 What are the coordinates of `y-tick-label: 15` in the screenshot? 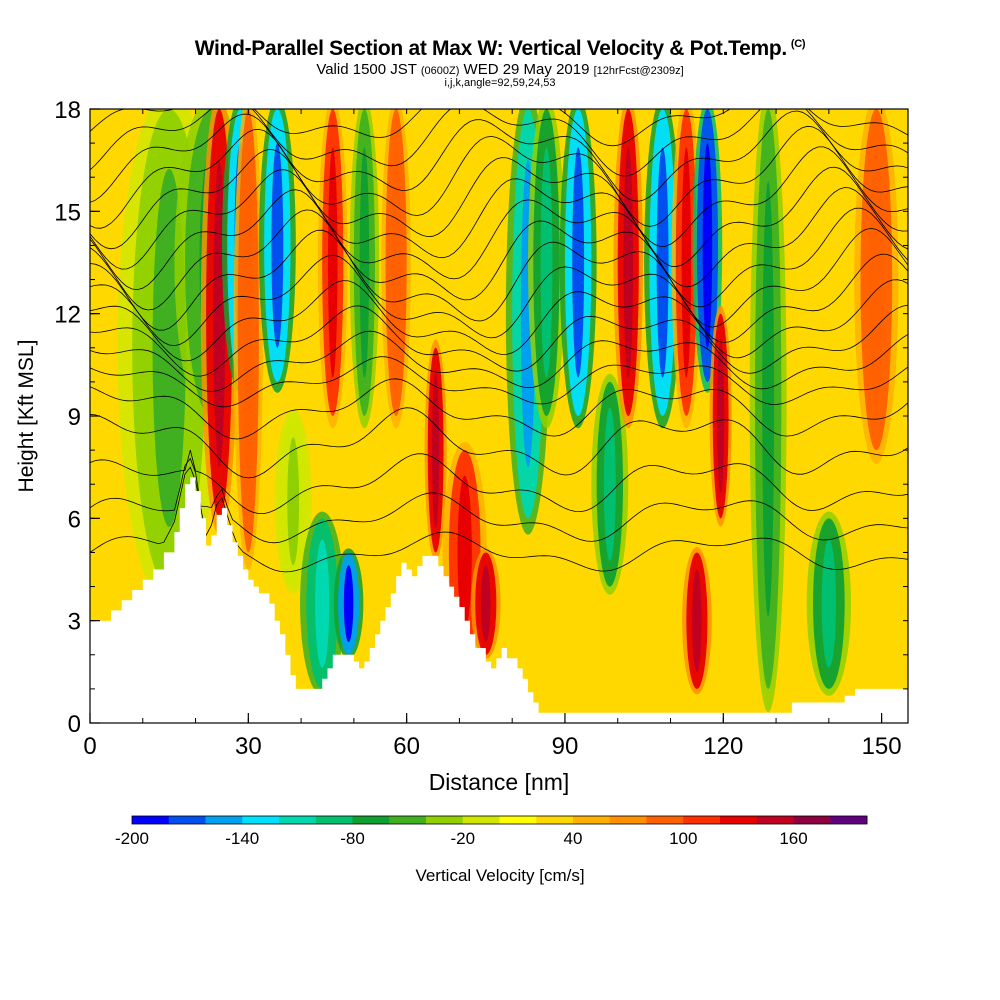 It's located at (67, 212).